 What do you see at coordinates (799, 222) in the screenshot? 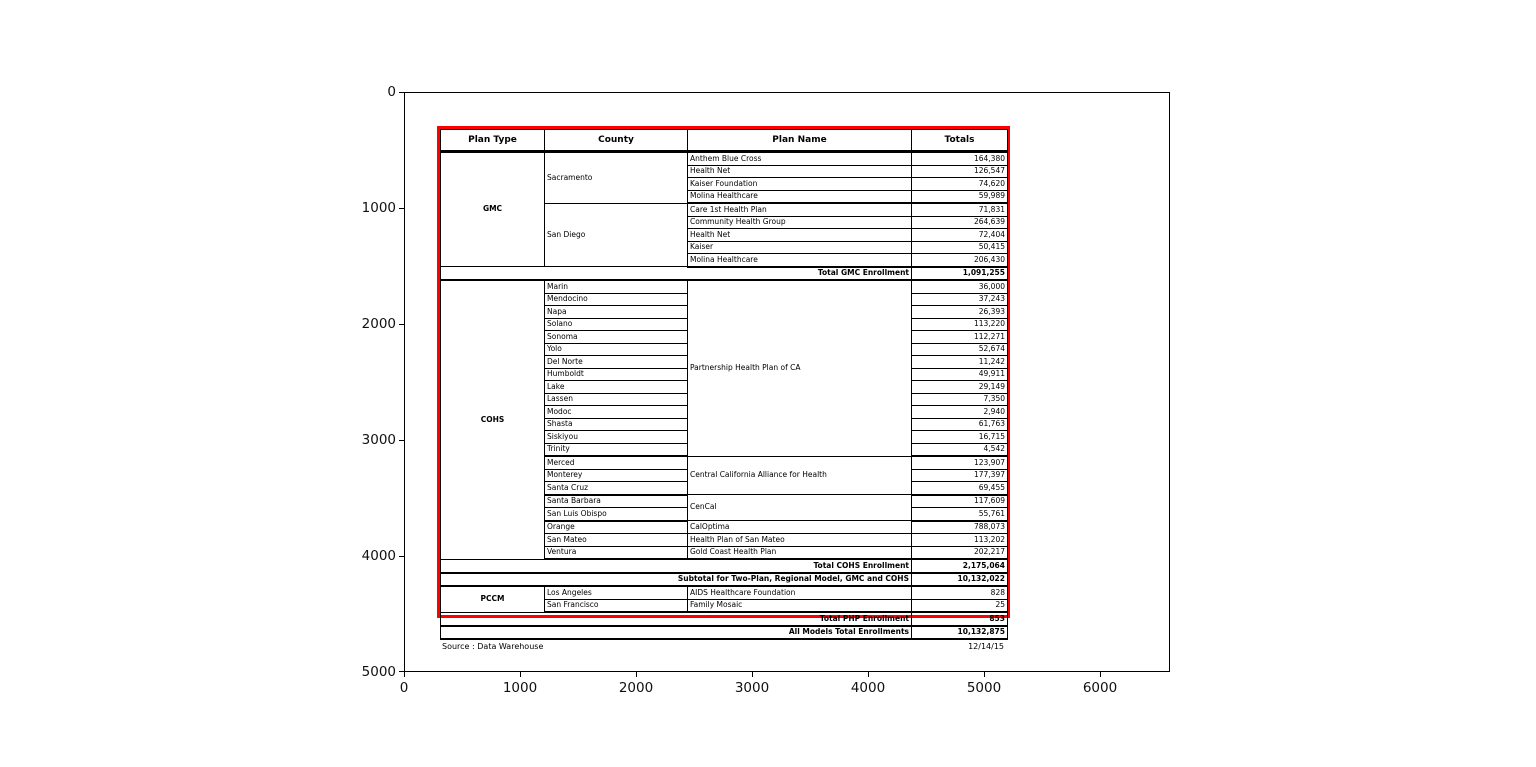
I see `plan-name-cell: Community Health Group` at bounding box center [799, 222].